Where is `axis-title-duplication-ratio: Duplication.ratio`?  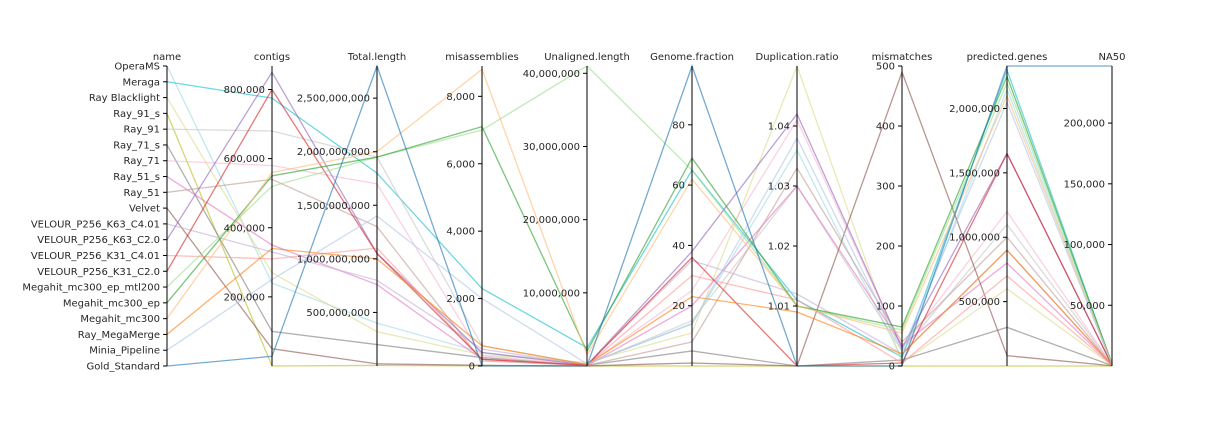
axis-title-duplication-ratio: Duplication.ratio is located at coordinates (797, 57).